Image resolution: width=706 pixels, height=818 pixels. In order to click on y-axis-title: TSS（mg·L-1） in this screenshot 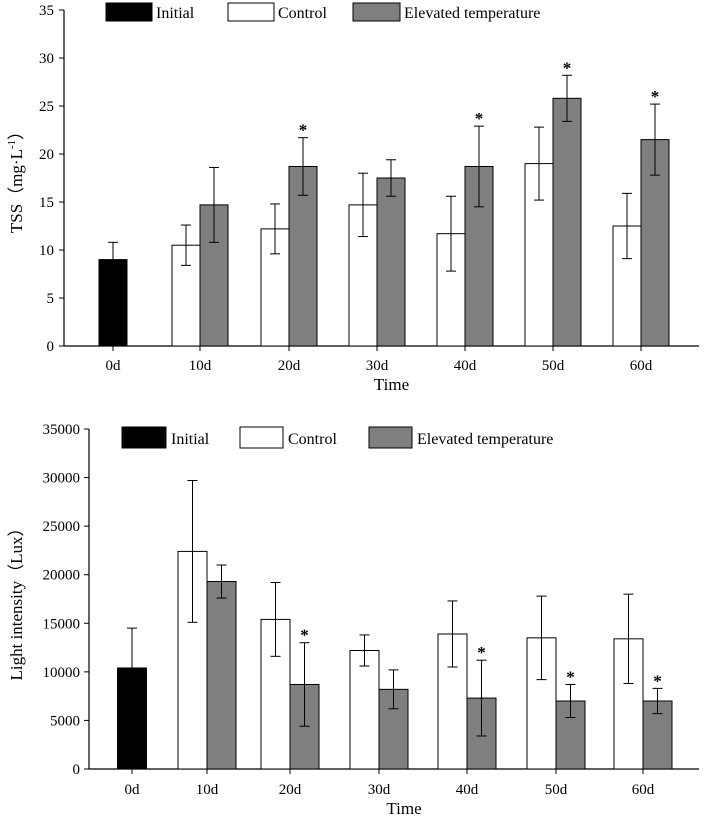, I will do `click(16, 178)`.